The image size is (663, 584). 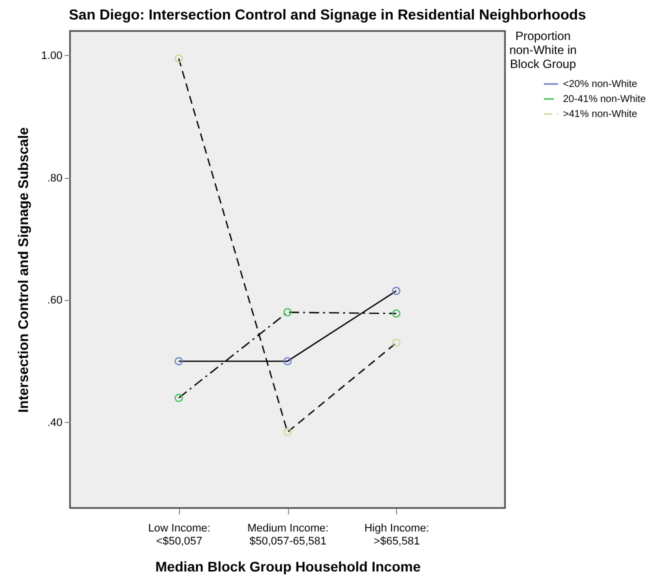 What do you see at coordinates (54, 422) in the screenshot?
I see `y-tick-label: .40` at bounding box center [54, 422].